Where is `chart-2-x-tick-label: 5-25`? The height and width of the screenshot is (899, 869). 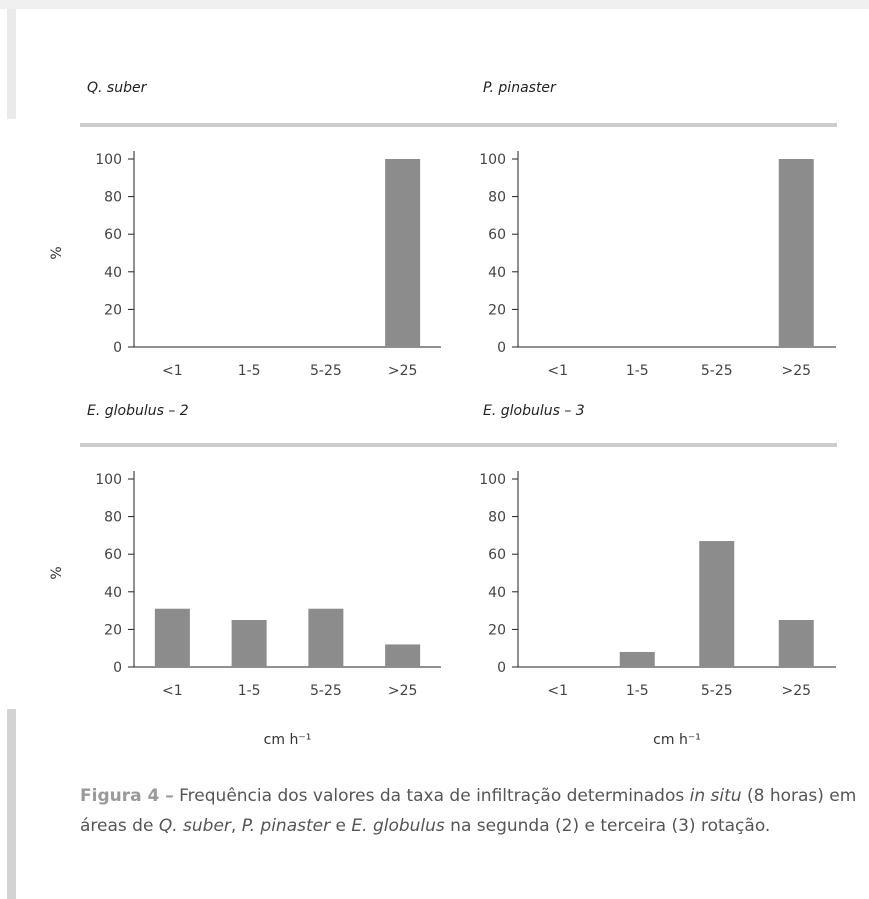
chart-2-x-tick-label: 5-25 is located at coordinates (326, 691).